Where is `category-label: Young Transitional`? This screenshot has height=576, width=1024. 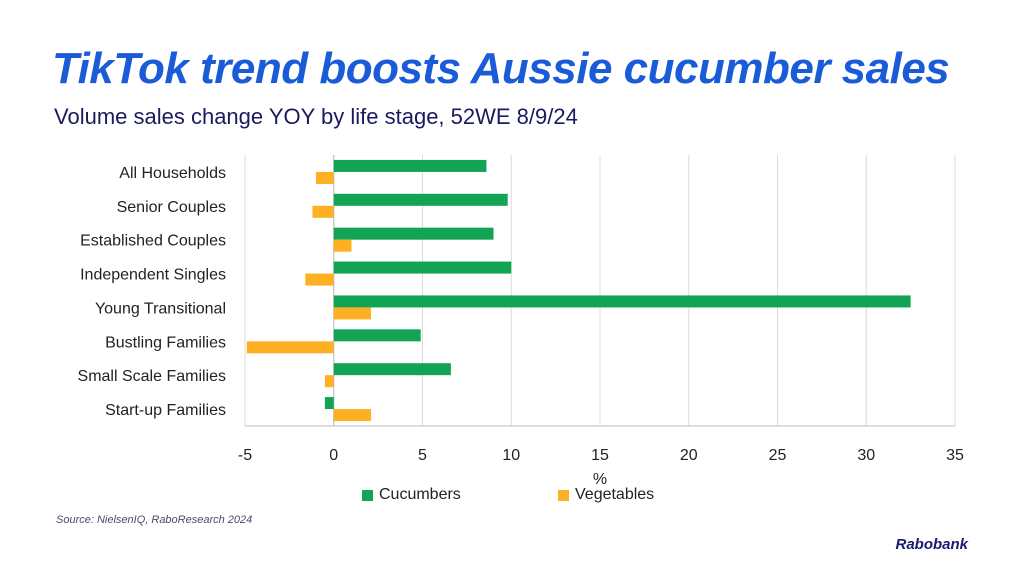
category-label: Young Transitional is located at coordinates (160, 308).